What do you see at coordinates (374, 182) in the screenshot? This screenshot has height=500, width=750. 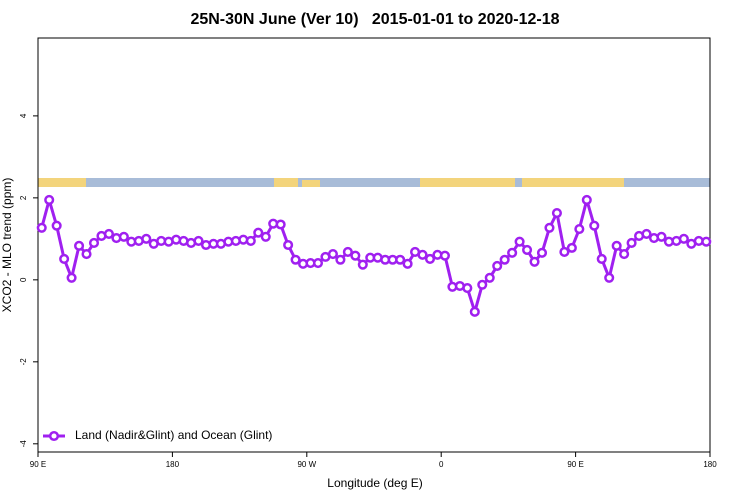 I see `map-strip` at bounding box center [374, 182].